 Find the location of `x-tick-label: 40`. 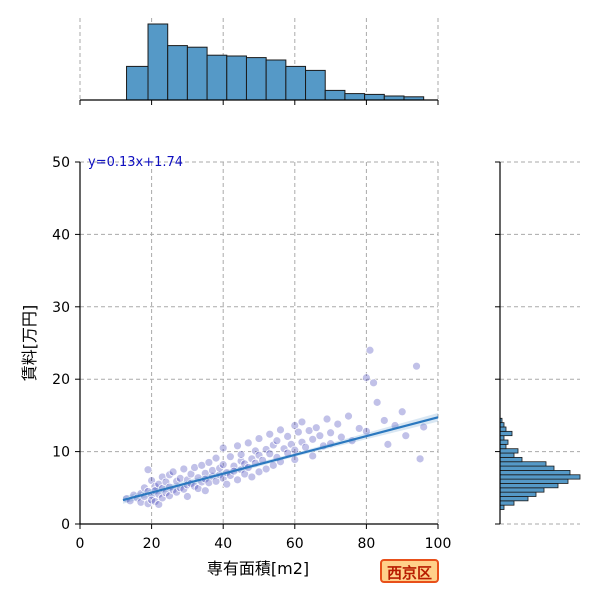

x-tick-label: 40 is located at coordinates (223, 544).